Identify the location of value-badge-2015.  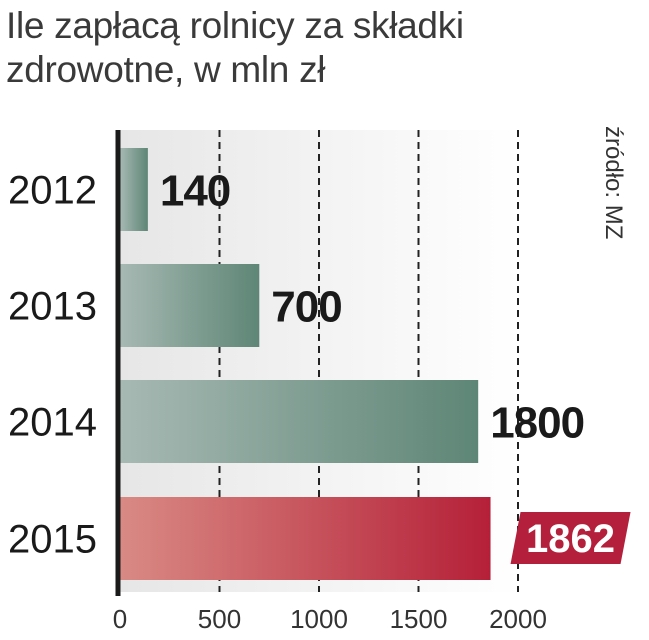
(570, 538).